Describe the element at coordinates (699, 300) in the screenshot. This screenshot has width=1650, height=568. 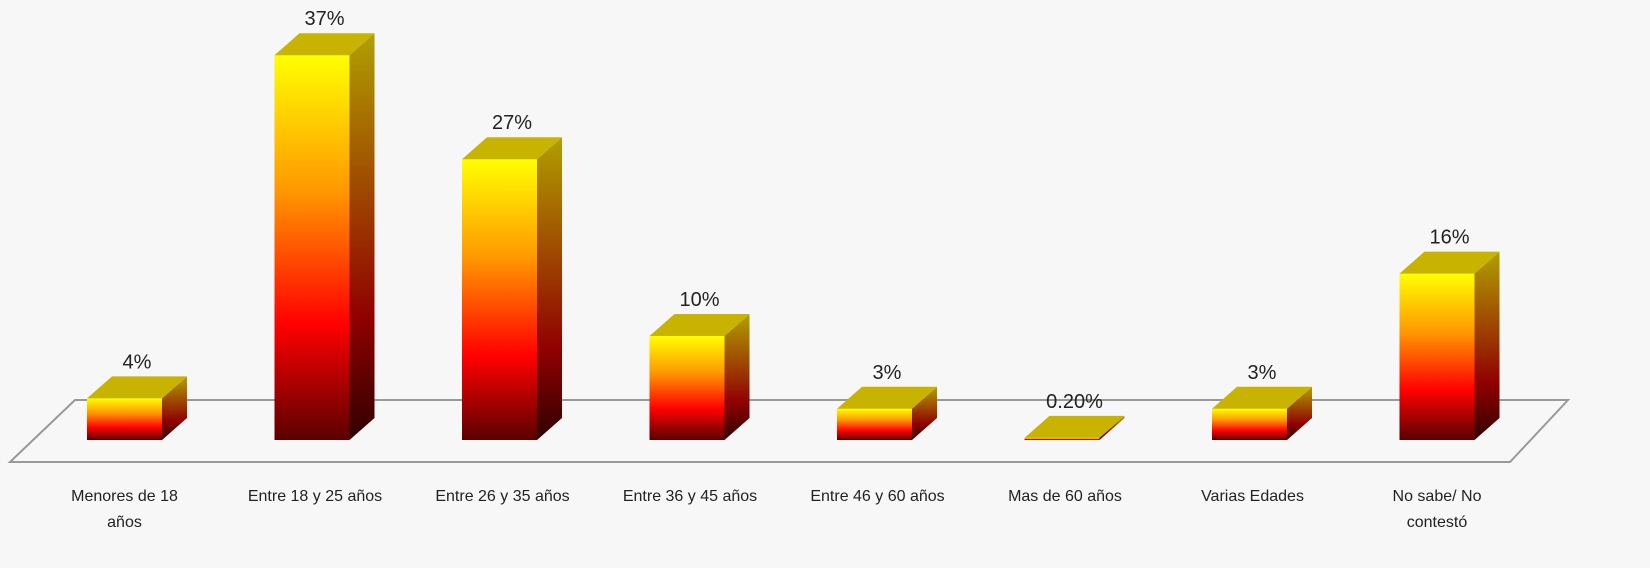
I see `value-label: 10%` at that location.